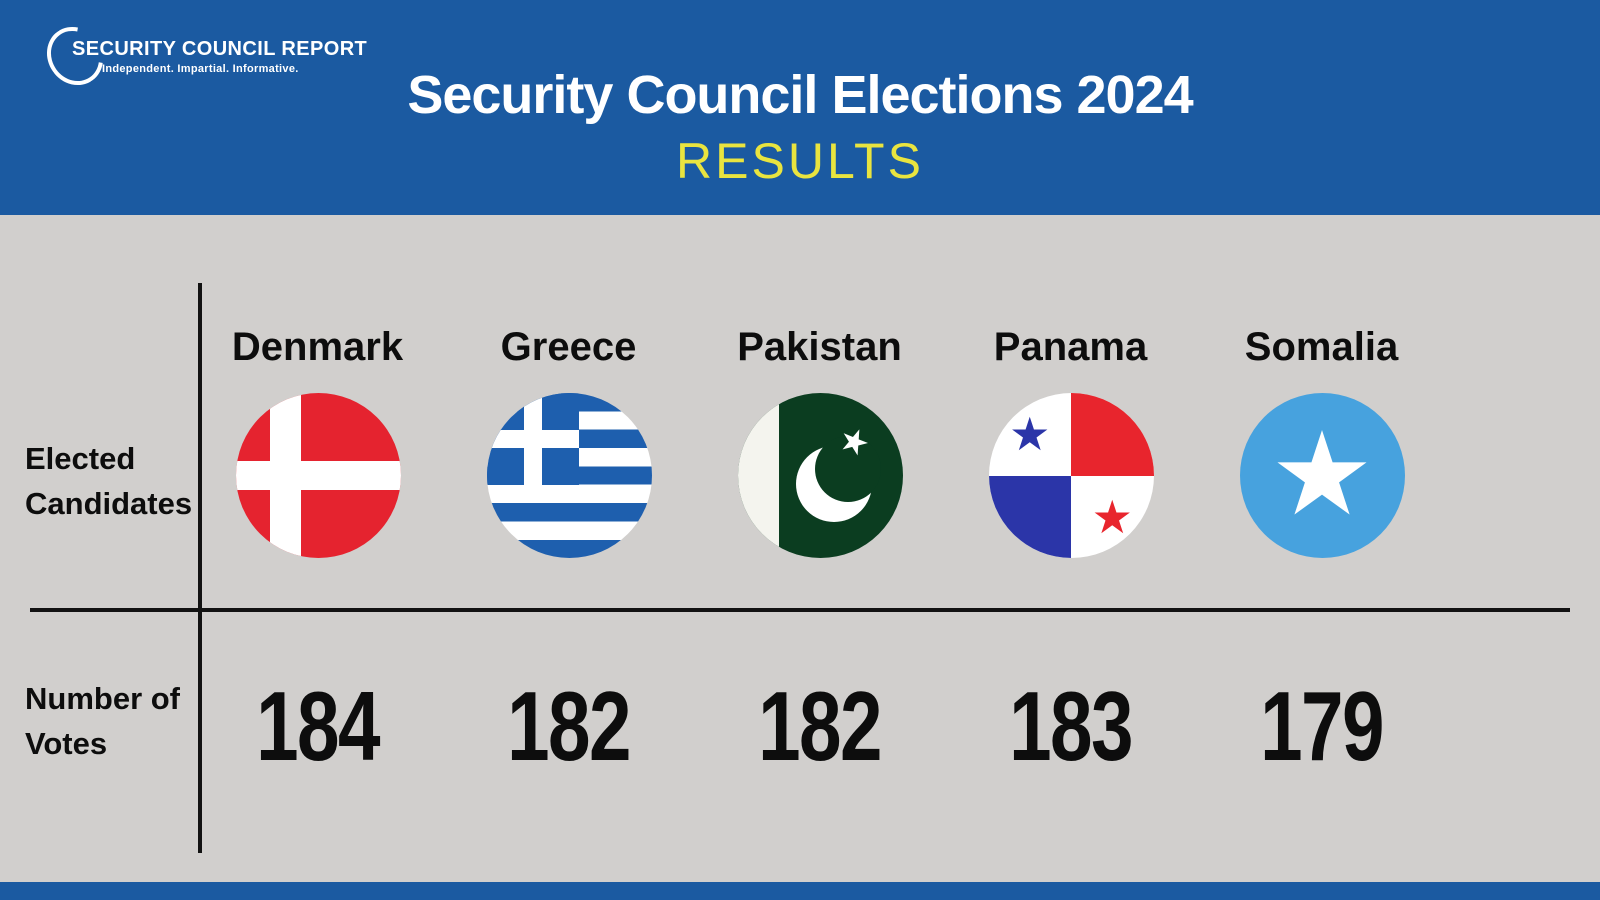  Describe the element at coordinates (220, 49) in the screenshot. I see `scr-logo-name: SECURITY COUNCIL REPORT` at that location.